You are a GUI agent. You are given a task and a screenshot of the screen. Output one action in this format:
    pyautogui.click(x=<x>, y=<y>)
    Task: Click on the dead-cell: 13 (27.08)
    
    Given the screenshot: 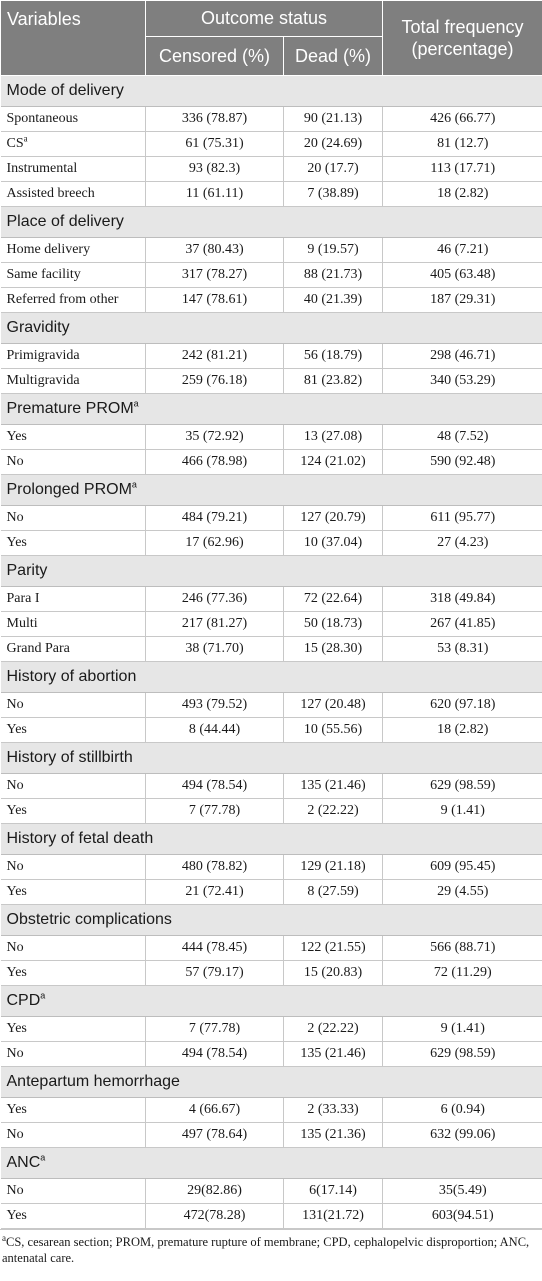 What is the action you would take?
    pyautogui.click(x=333, y=437)
    